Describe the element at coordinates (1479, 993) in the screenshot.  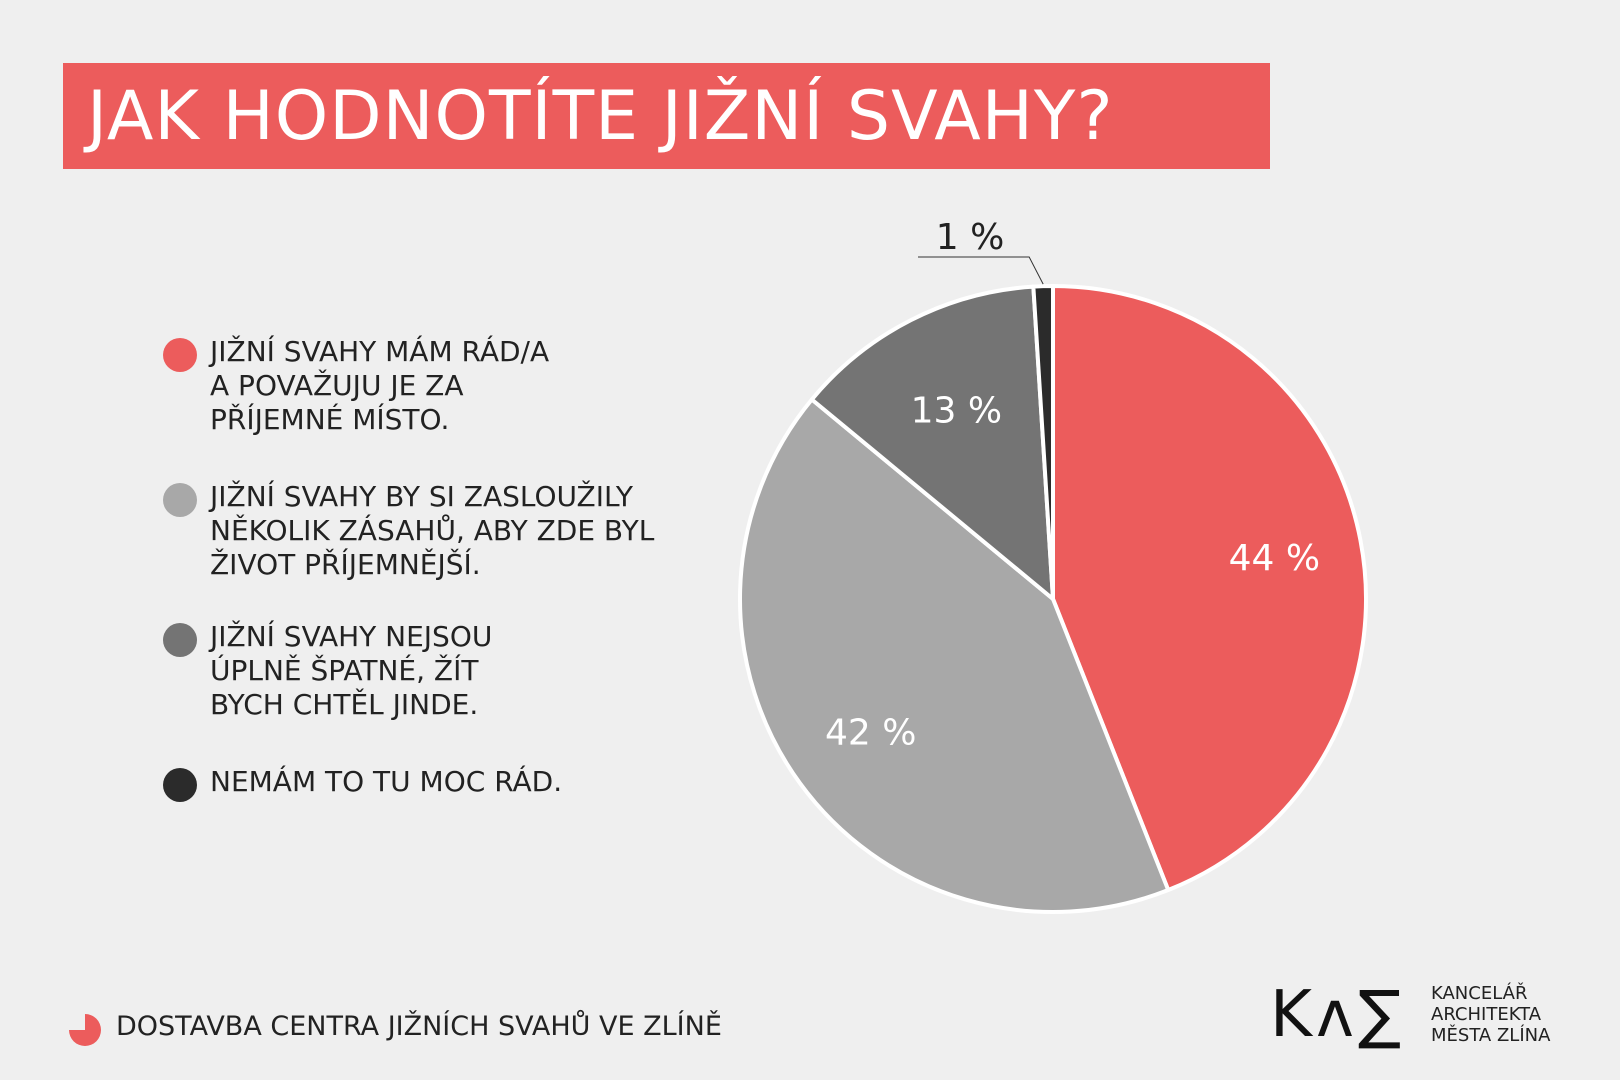
I see `logo-line: KANCELÁŘ` at that location.